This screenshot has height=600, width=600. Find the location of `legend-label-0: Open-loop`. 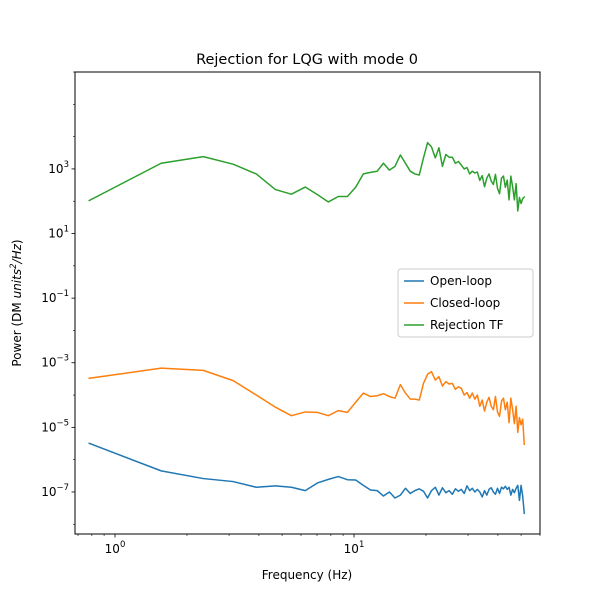

legend-label-0: Open-loop is located at coordinates (461, 281).